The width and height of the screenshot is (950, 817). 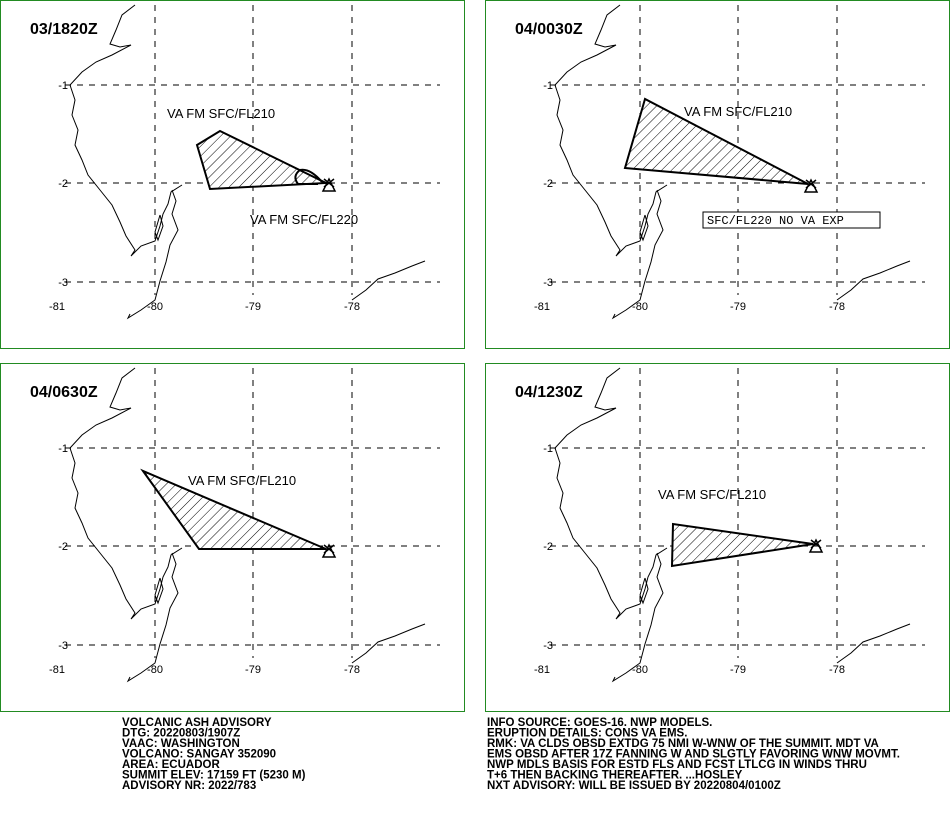 What do you see at coordinates (304, 219) in the screenshot?
I see `flight-level-label: VA FM SFC/FL220` at bounding box center [304, 219].